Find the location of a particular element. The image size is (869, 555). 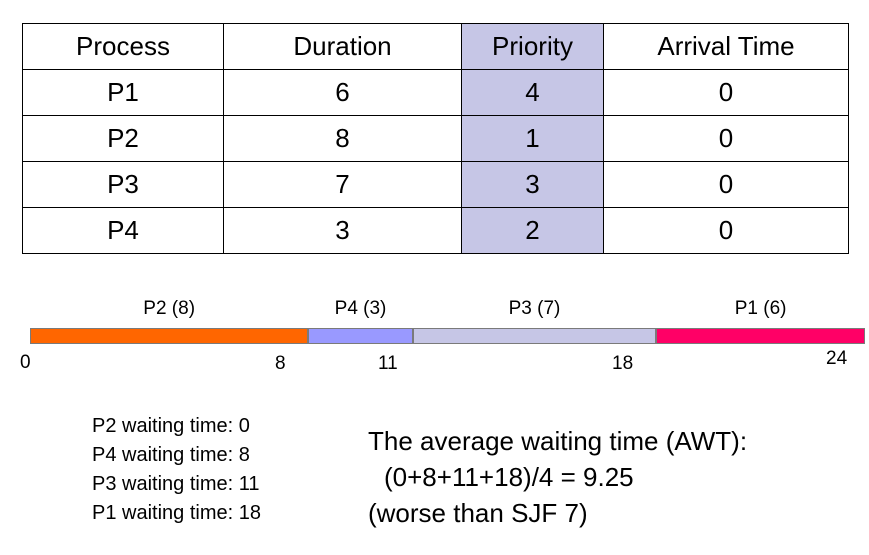

gantt-tick-label: 8 is located at coordinates (280, 363).